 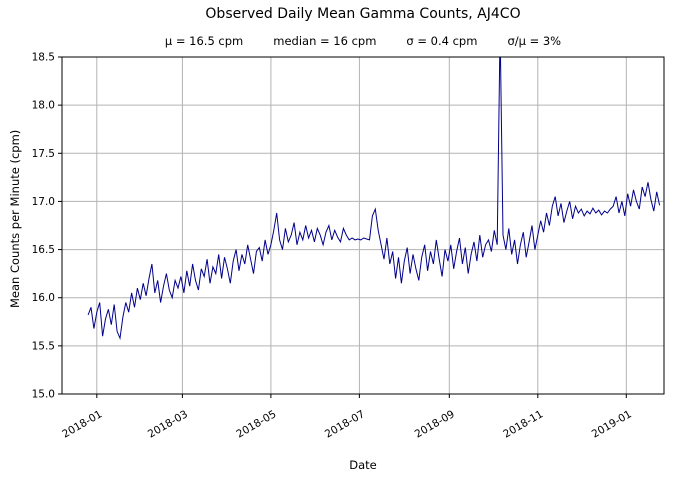 What do you see at coordinates (168, 424) in the screenshot?
I see `x-tick-label: 2018-03` at bounding box center [168, 424].